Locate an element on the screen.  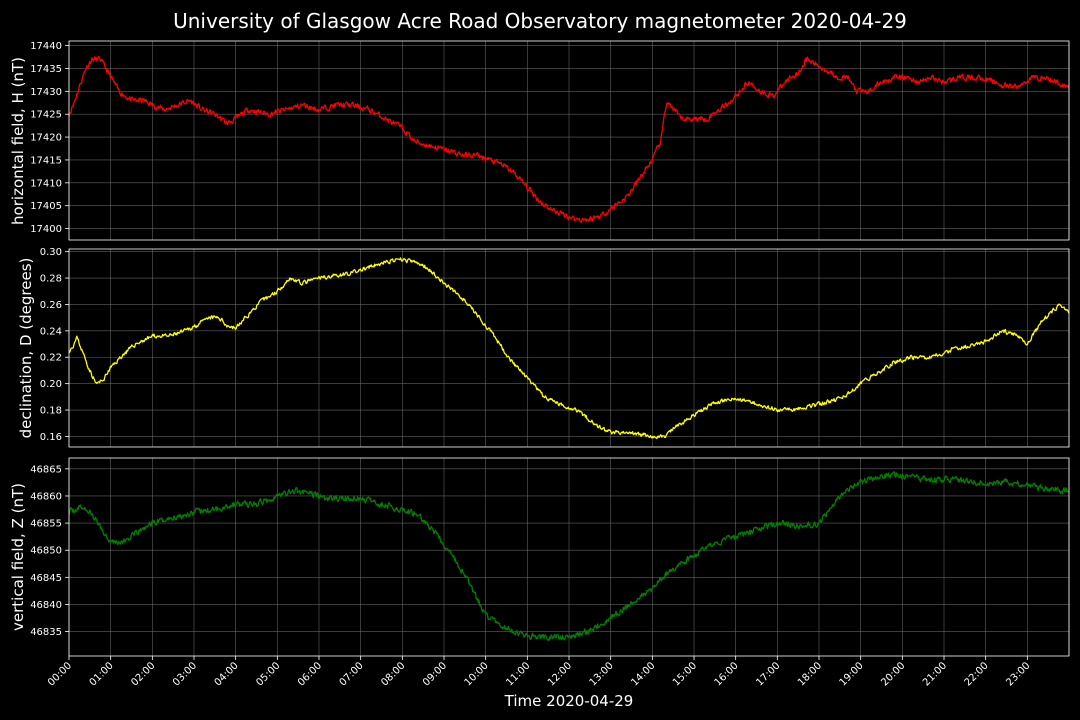
y-tick-label: 0.30 is located at coordinates (51, 252).